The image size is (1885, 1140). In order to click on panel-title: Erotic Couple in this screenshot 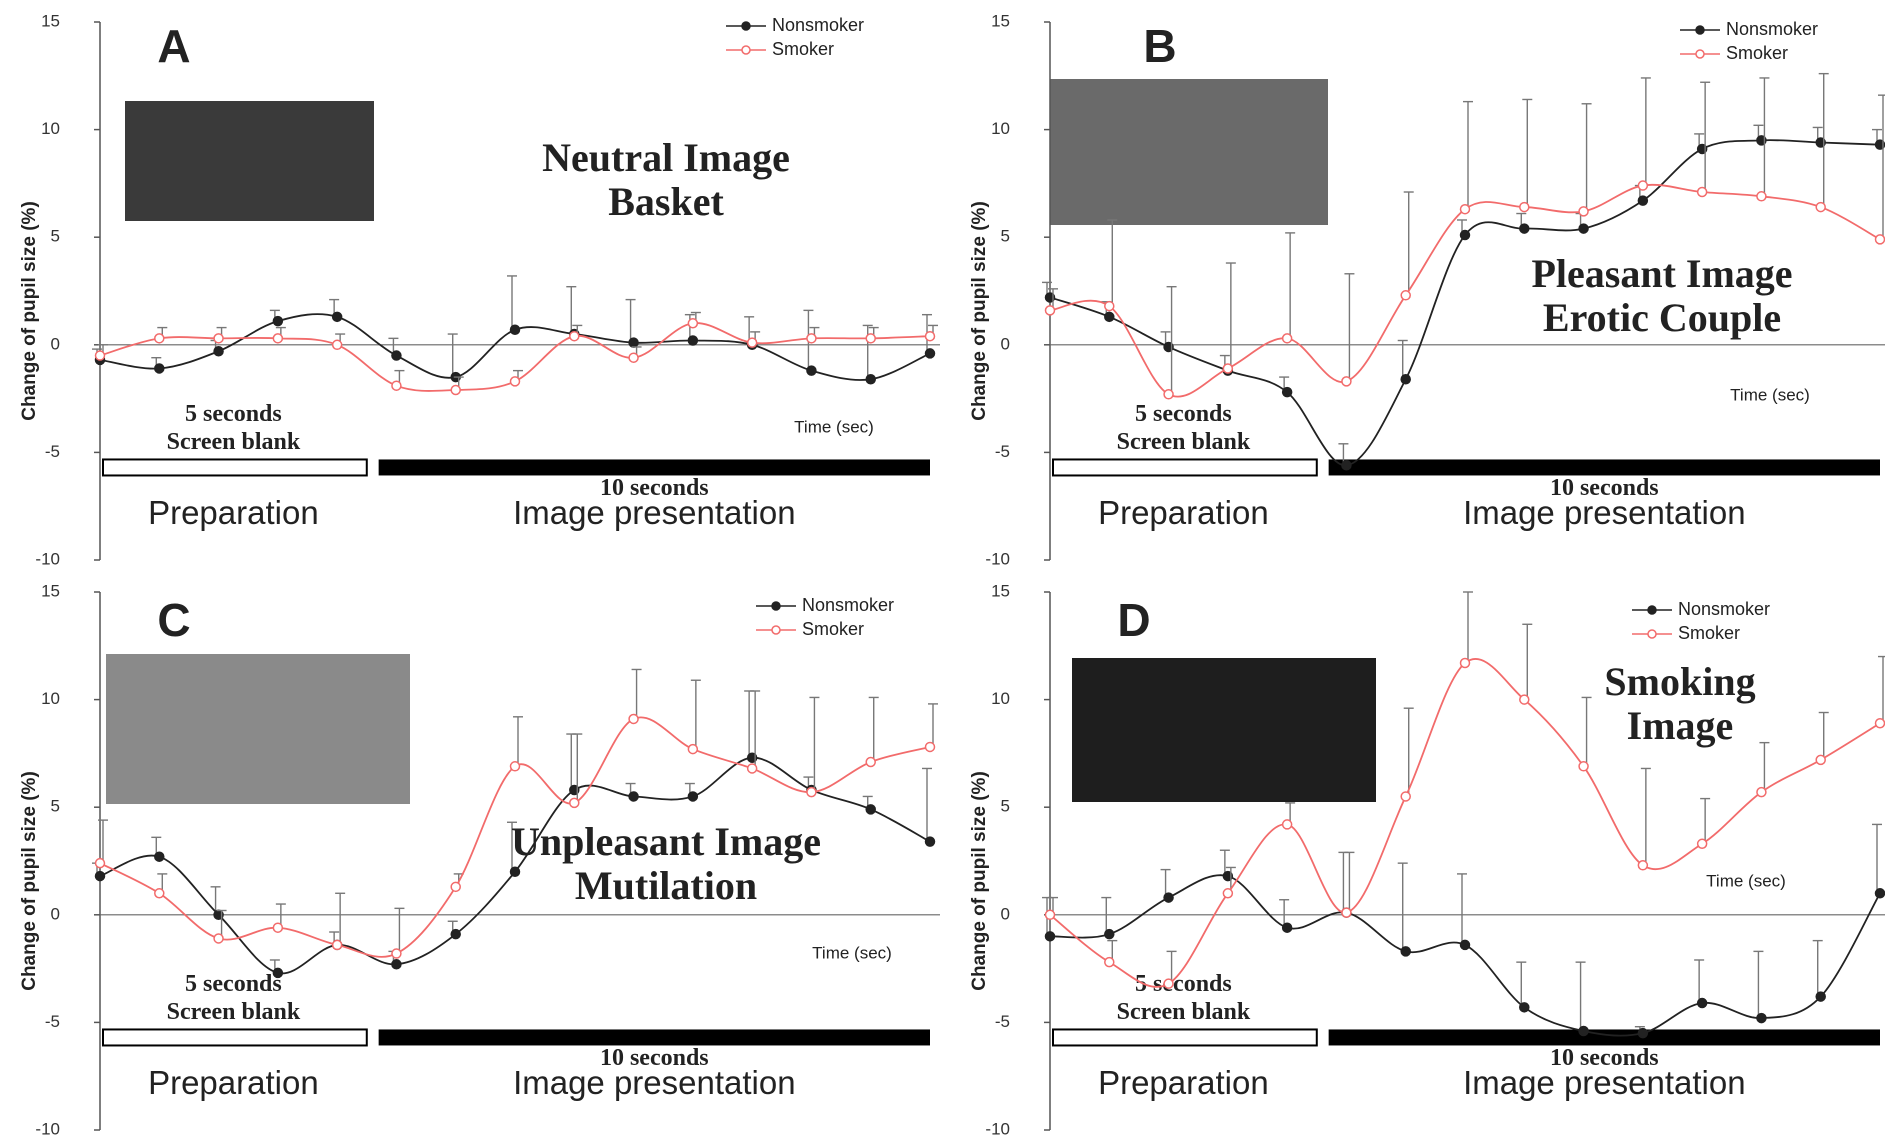, I will do `click(1662, 317)`.